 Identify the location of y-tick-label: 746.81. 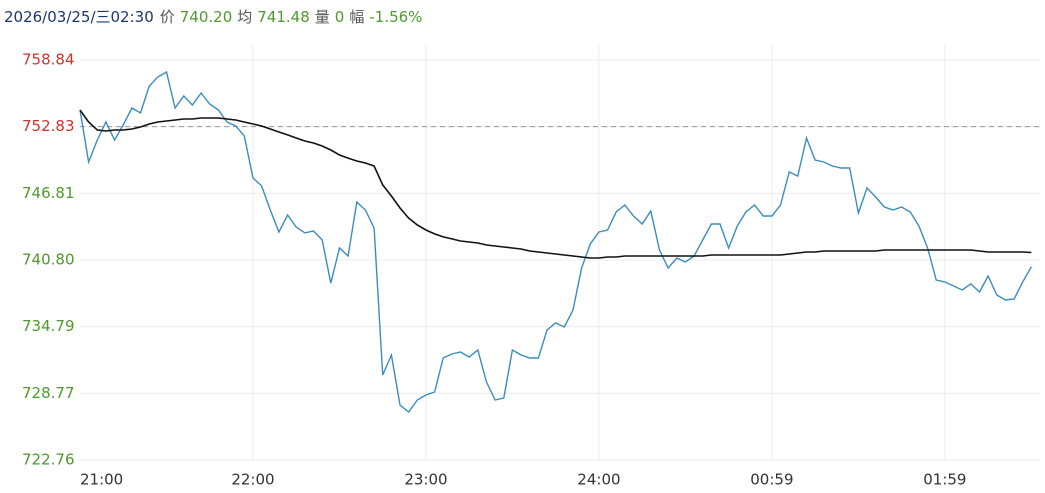
(48, 193).